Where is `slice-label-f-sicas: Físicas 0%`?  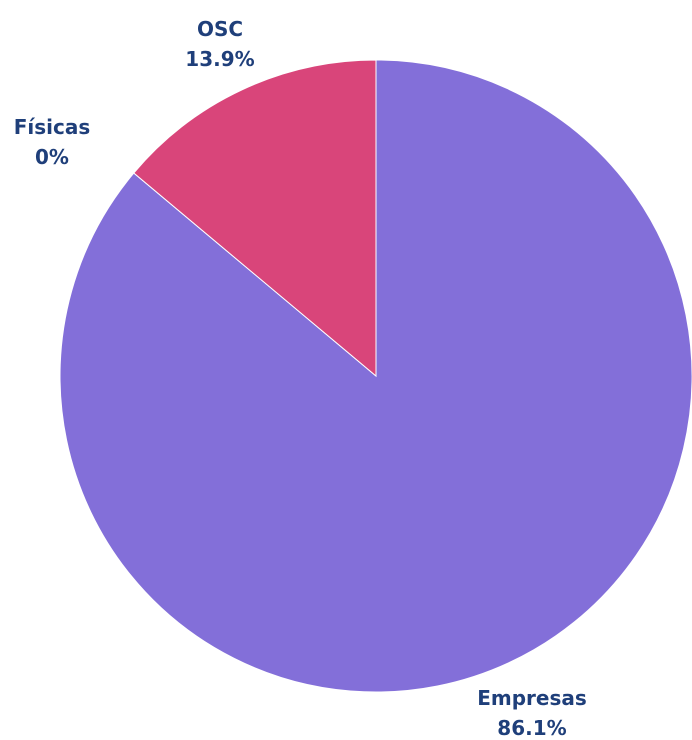 slice-label-f-sicas: Físicas 0% is located at coordinates (52, 142).